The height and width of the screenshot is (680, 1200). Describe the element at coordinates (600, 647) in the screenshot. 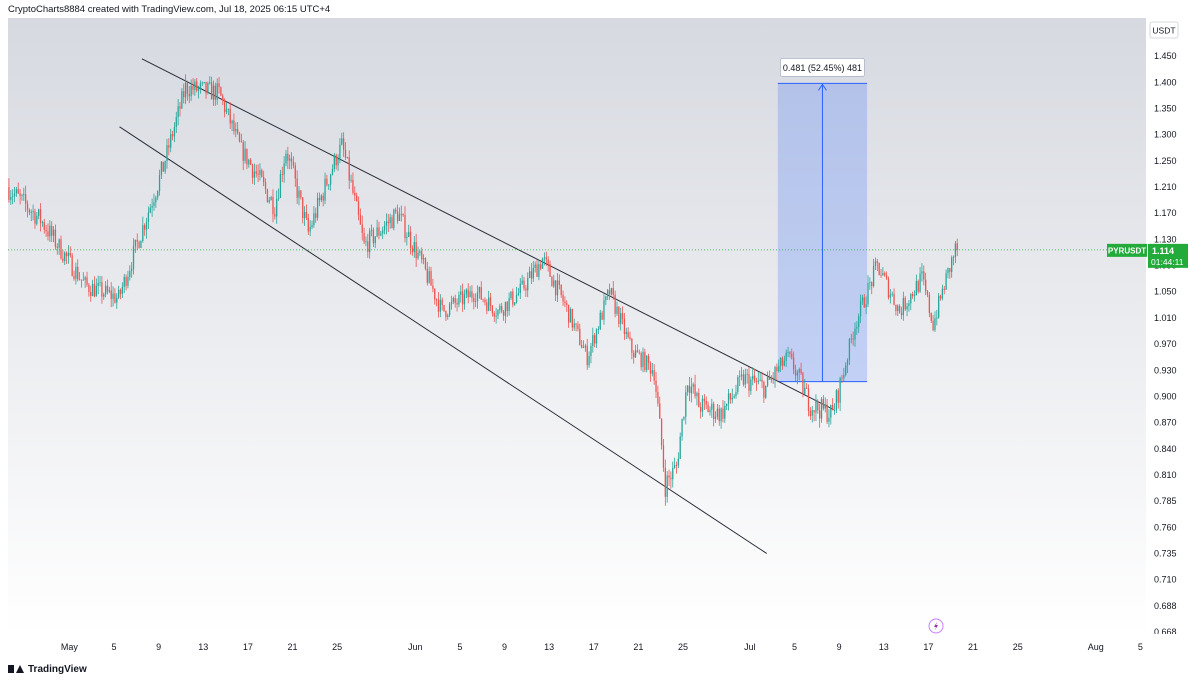

I see `time-axis` at that location.